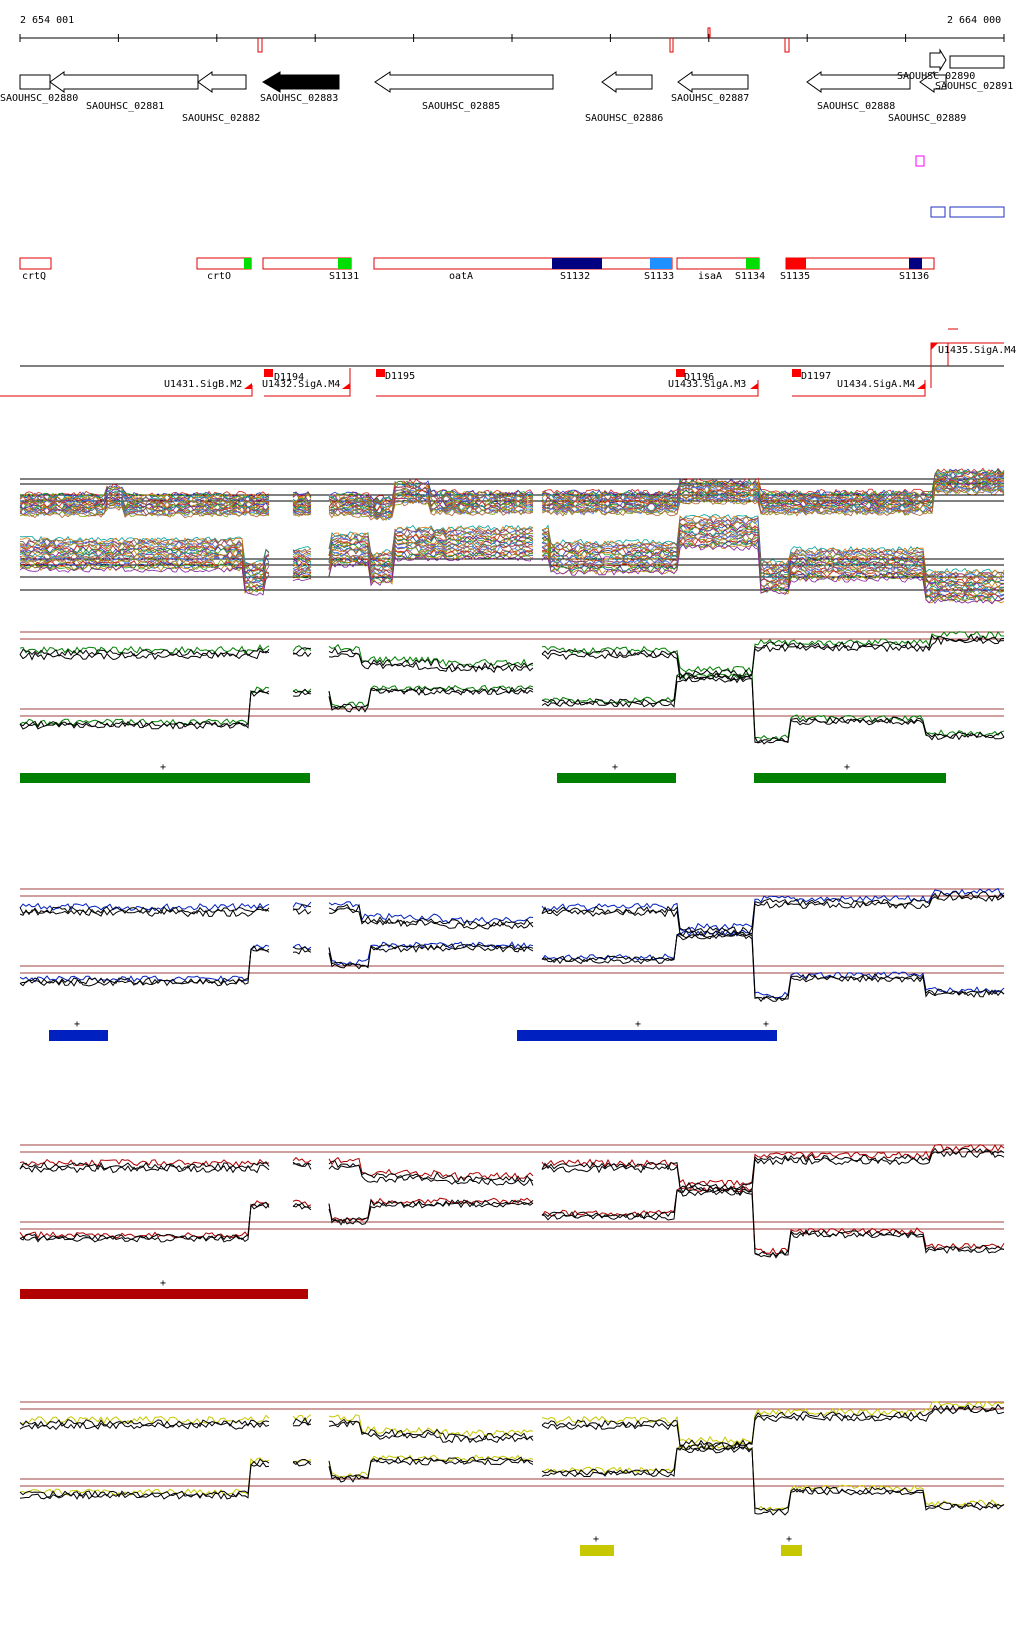  I want to click on transcript-label: D1194, so click(289, 377).